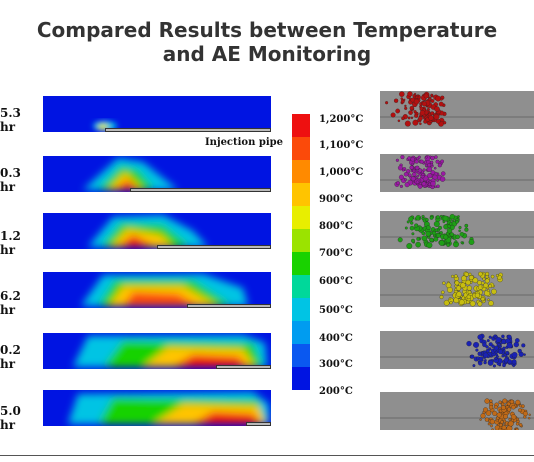 This screenshot has height=462, width=534. I want to click on scale-label-900: 900°C, so click(336, 199).